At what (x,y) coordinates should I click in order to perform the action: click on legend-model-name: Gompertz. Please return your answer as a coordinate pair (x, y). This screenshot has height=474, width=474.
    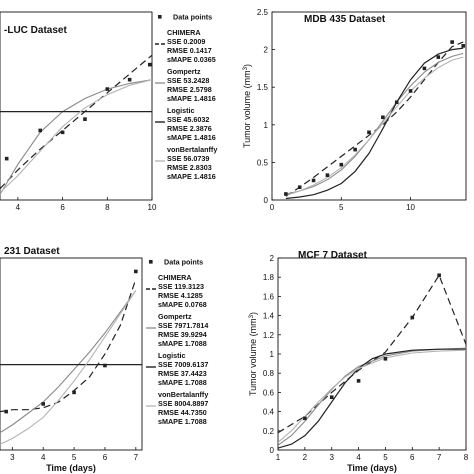
    Looking at the image, I should click on (184, 71).